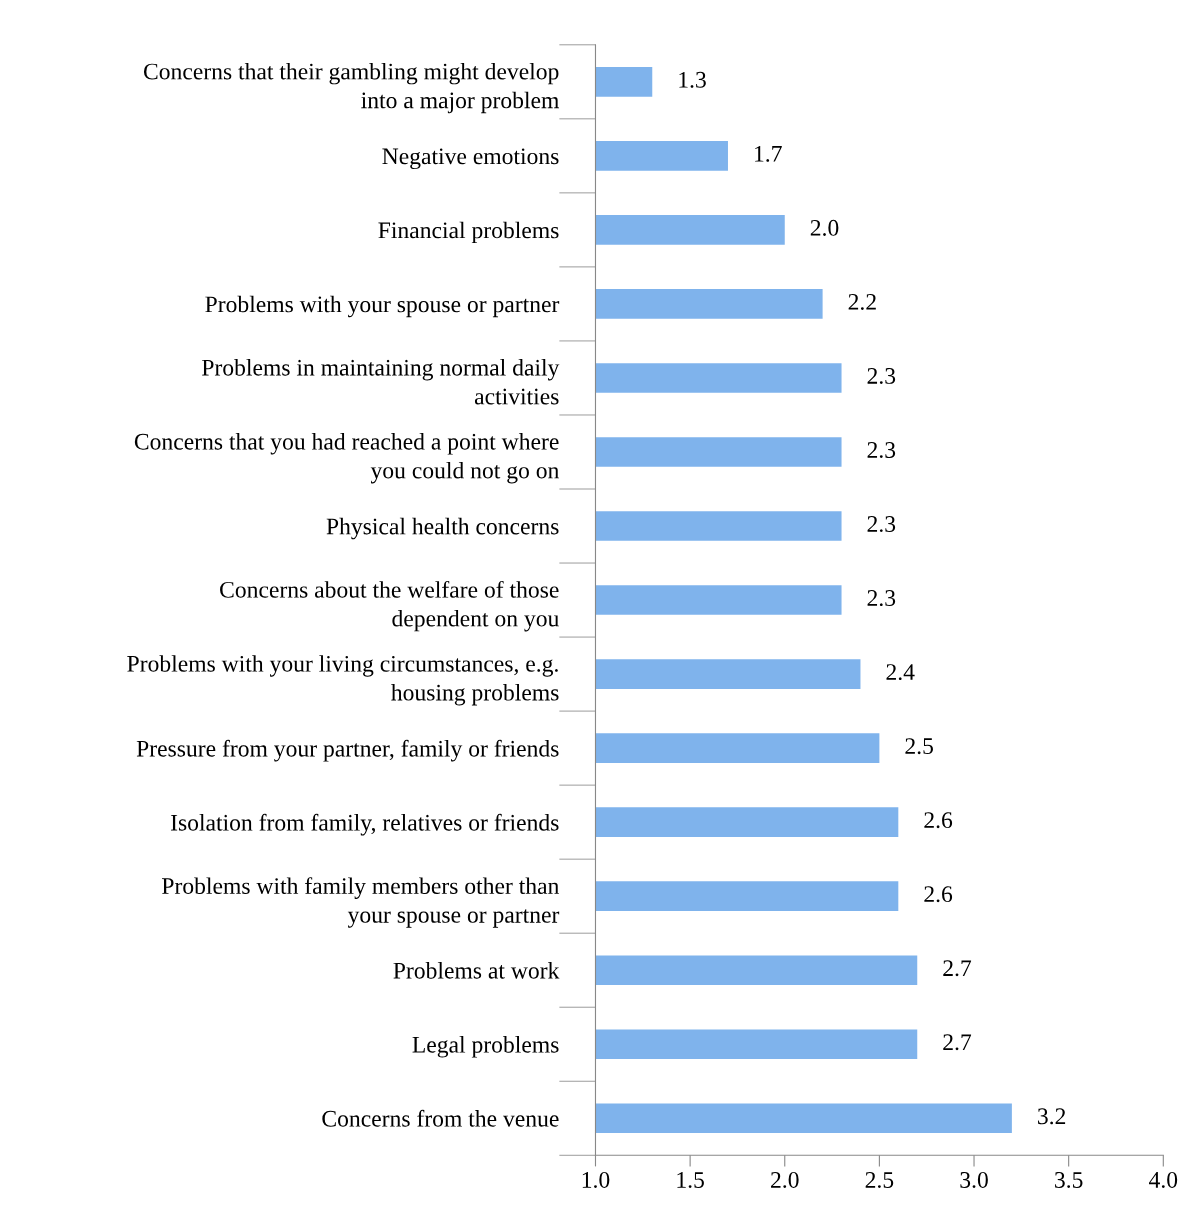  I want to click on data-label: 1.3, so click(692, 79).